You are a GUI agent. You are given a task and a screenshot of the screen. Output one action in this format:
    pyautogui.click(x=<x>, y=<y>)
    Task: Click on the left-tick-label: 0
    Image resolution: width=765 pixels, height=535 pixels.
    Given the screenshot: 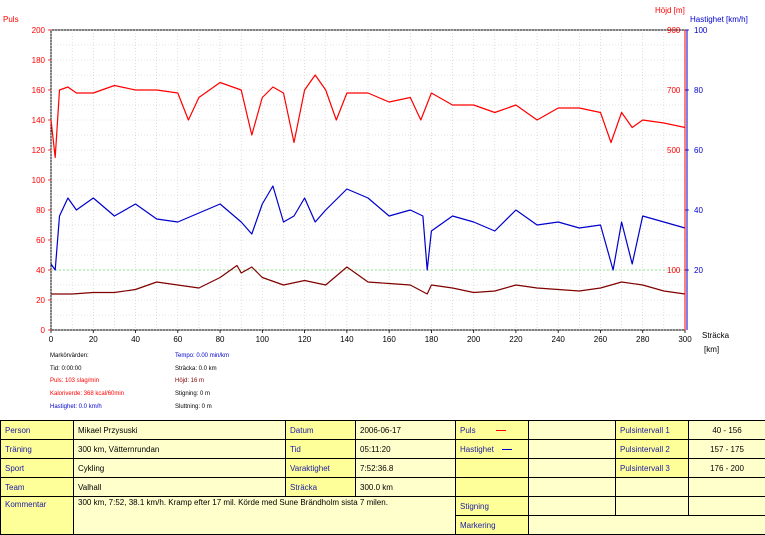 What is the action you would take?
    pyautogui.click(x=43, y=330)
    